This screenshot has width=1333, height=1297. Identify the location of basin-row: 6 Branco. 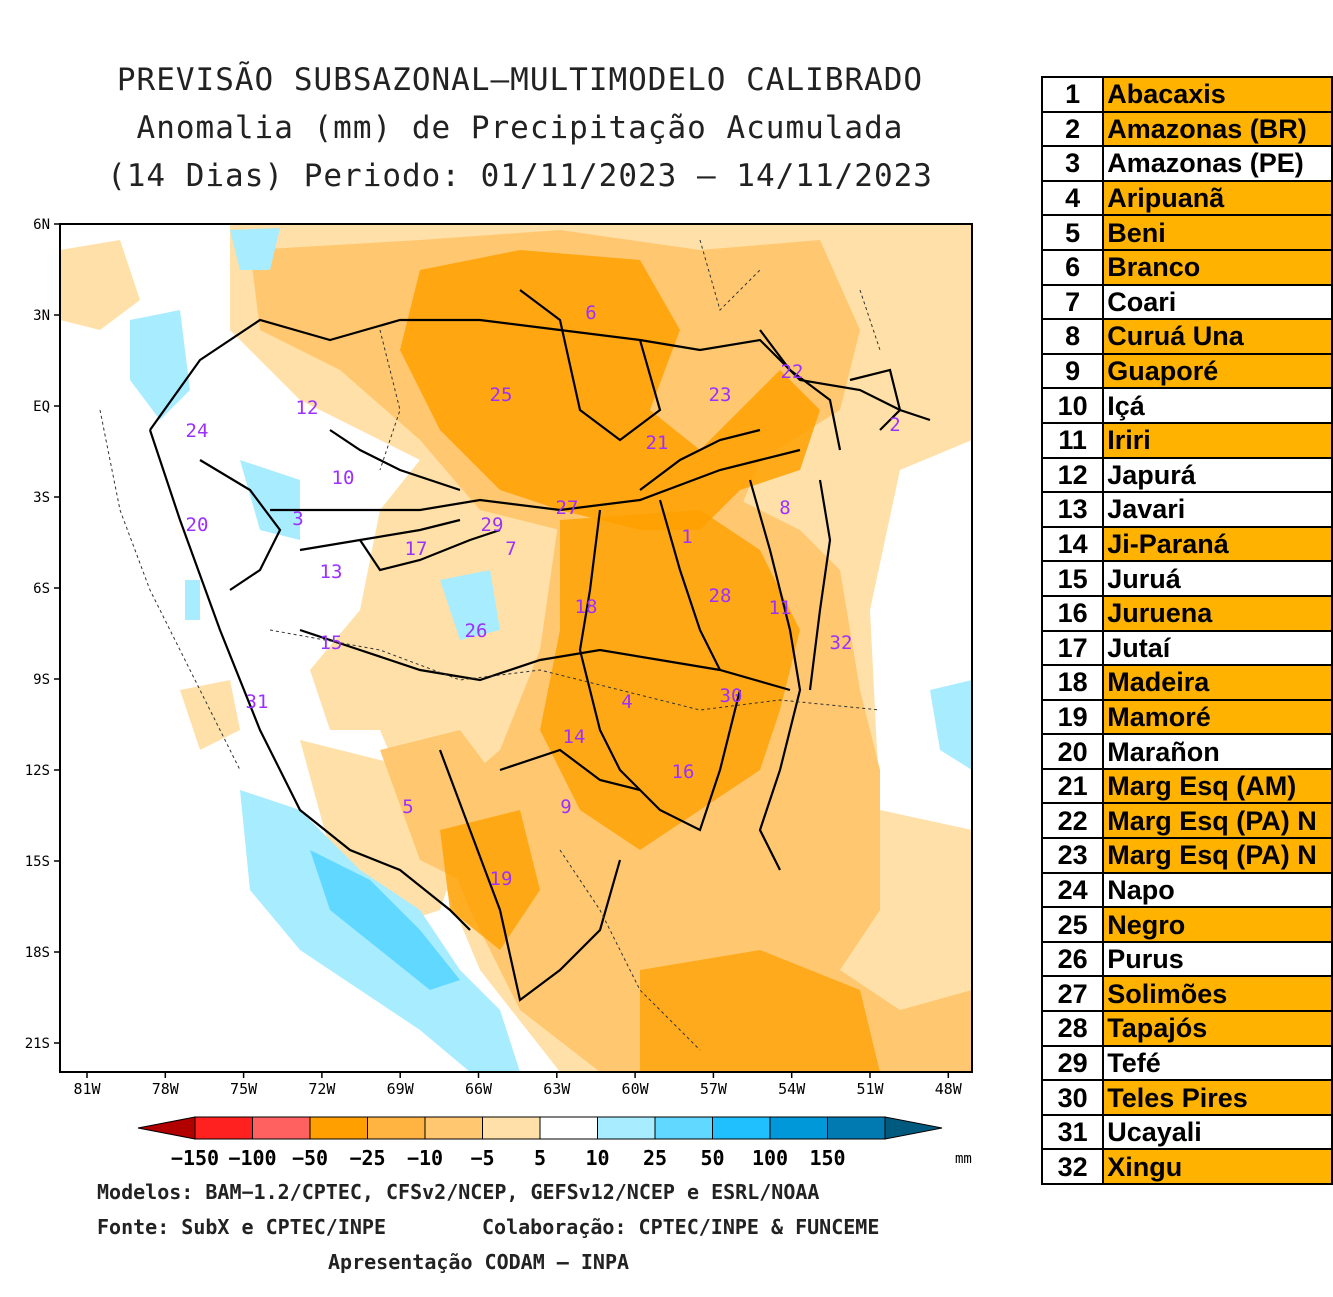
(1186, 267).